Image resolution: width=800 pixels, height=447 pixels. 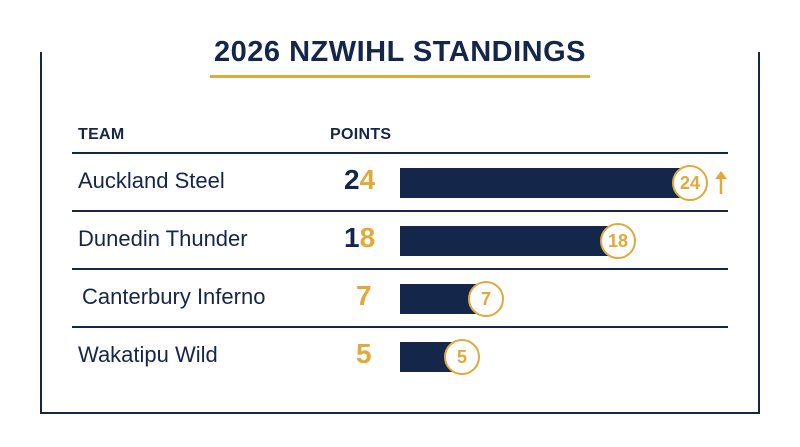 What do you see at coordinates (721, 182) in the screenshot?
I see `trend-up-icon` at bounding box center [721, 182].